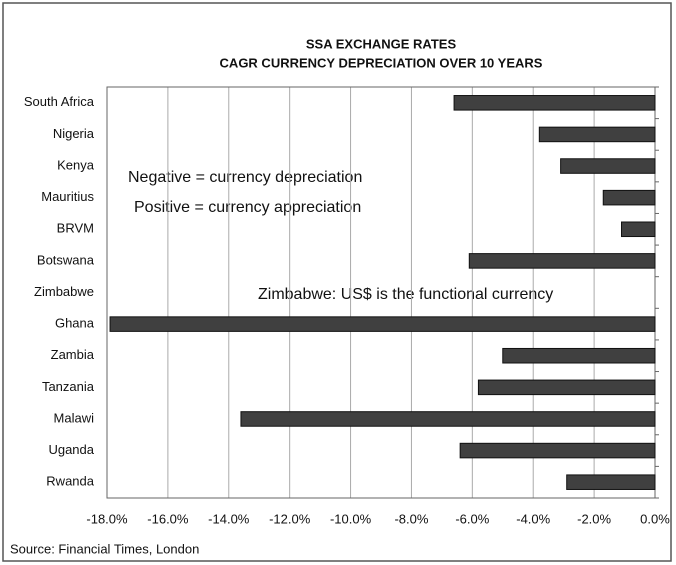  What do you see at coordinates (381, 43) in the screenshot?
I see `chart-title: SSA EXCHANGE RATES` at bounding box center [381, 43].